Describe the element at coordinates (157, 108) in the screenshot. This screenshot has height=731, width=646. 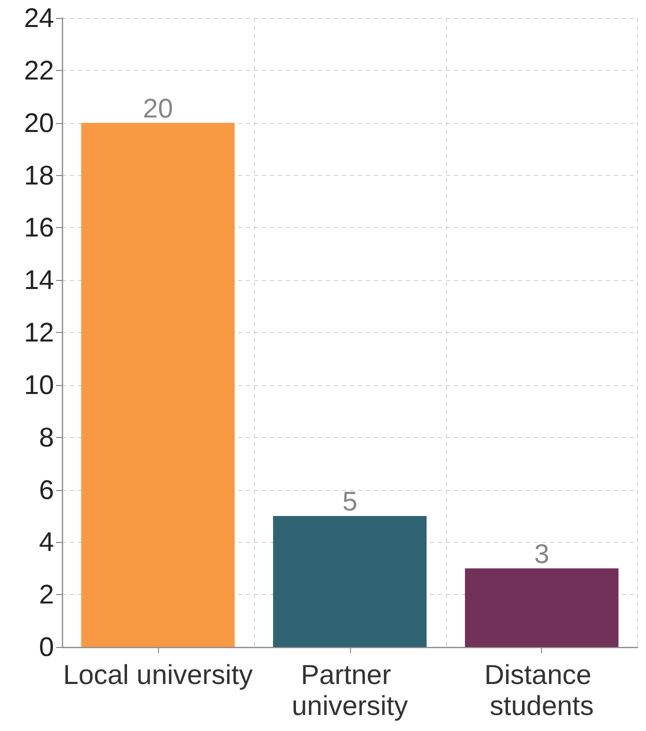
I see `data-label: 20` at that location.